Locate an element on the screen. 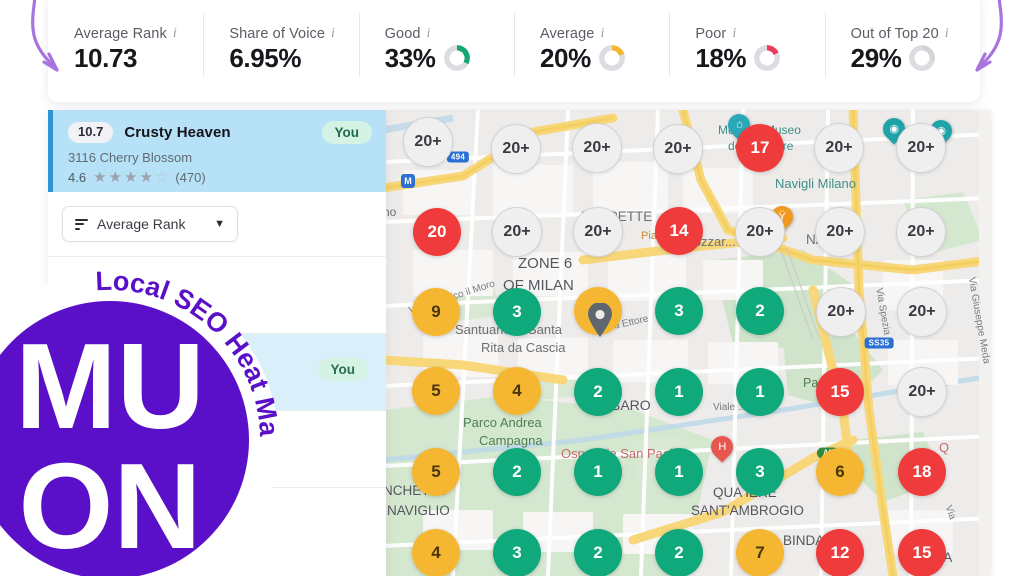  sort-dropdown: Average Rank ▼ is located at coordinates (150, 224).